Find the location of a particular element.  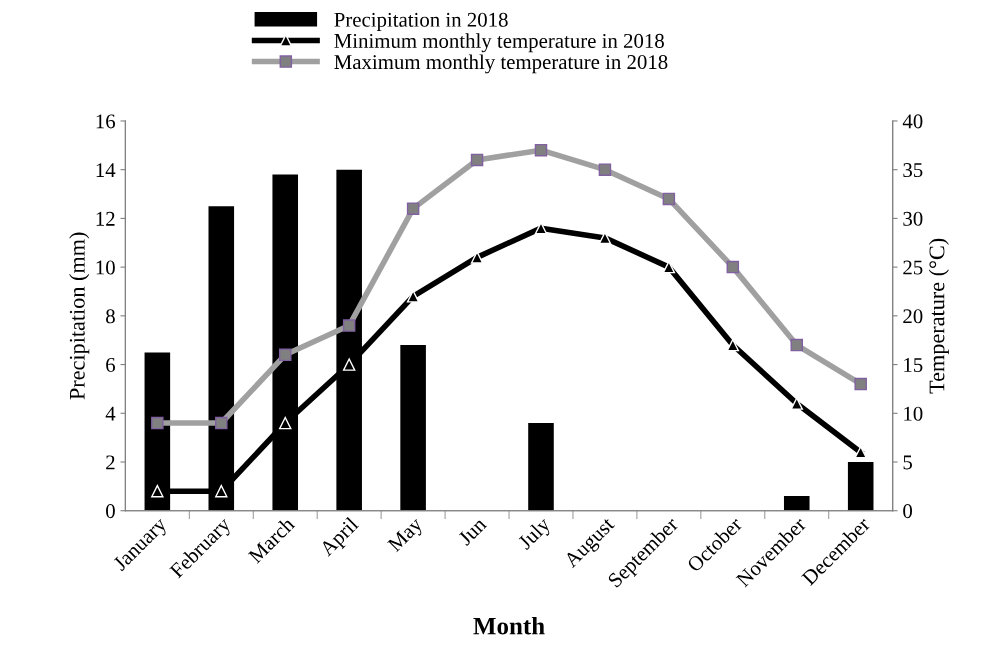

y2-tick-label: 40 is located at coordinates (912, 121).